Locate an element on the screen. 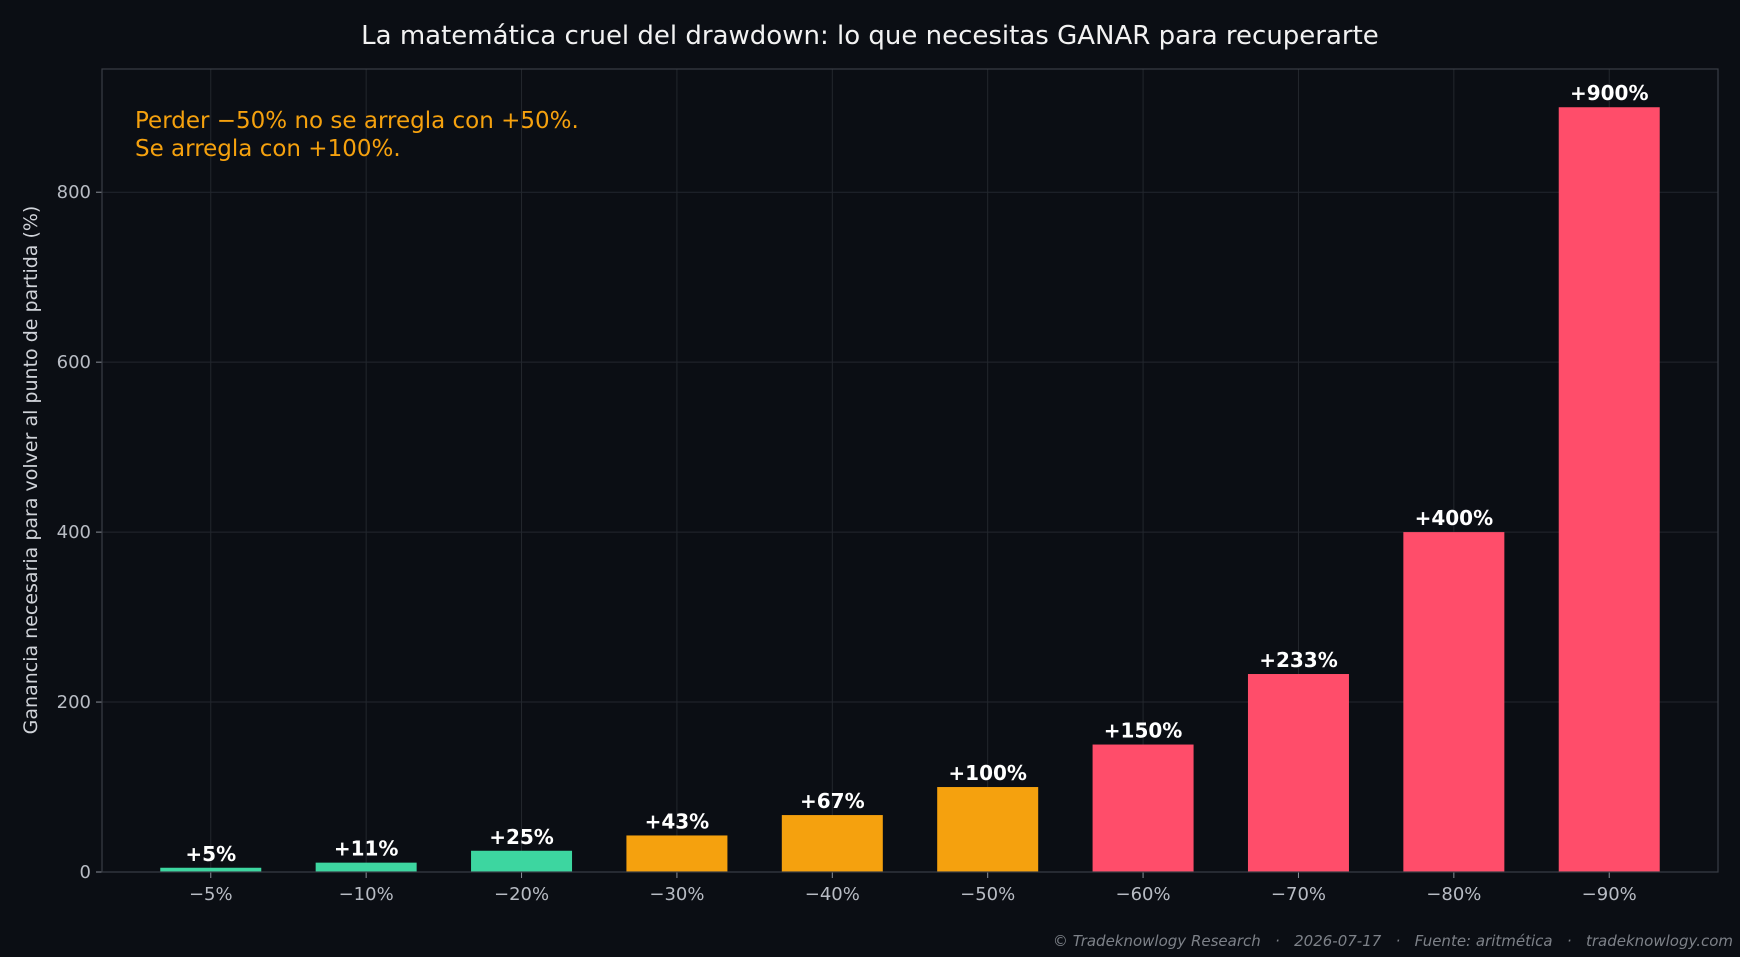  y-axis: 0 200 400 600 800 is located at coordinates (79, 532).